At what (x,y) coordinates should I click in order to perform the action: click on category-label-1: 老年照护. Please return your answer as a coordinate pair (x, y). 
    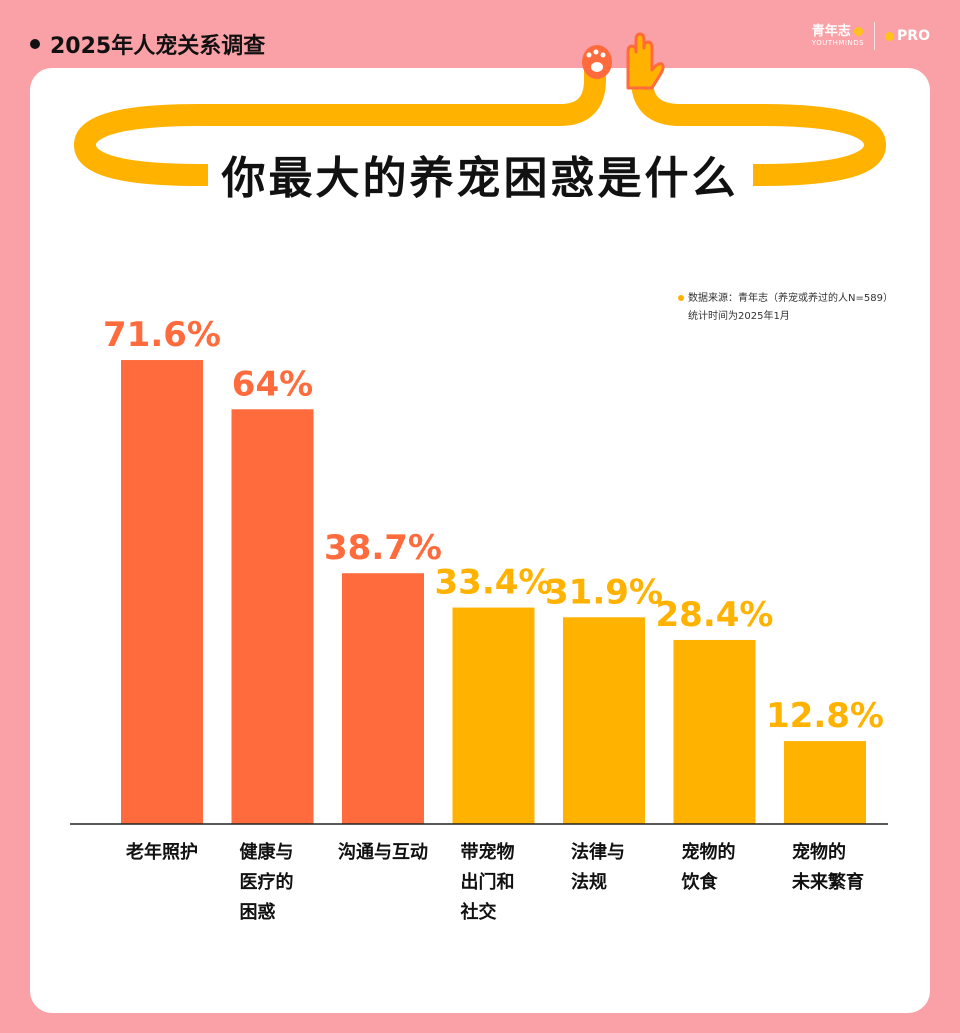
    Looking at the image, I should click on (162, 852).